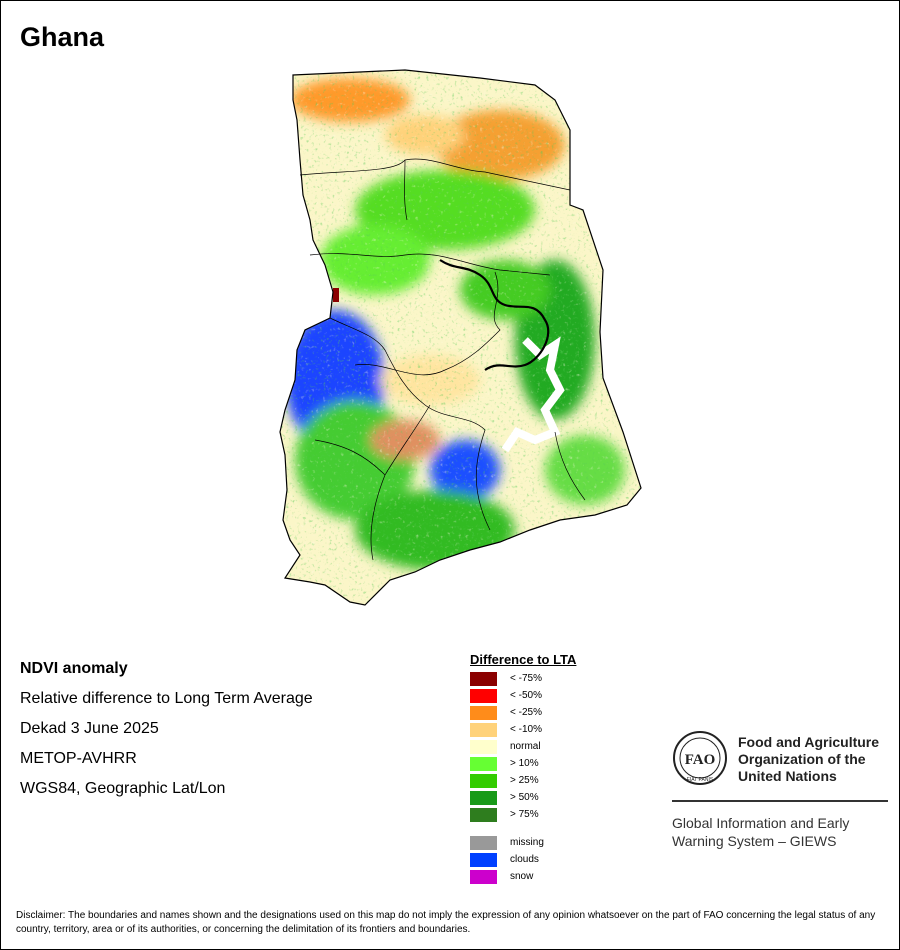  Describe the element at coordinates (700, 780) in the screenshot. I see `fao-emblem-motto: FIAT PANIS` at that location.